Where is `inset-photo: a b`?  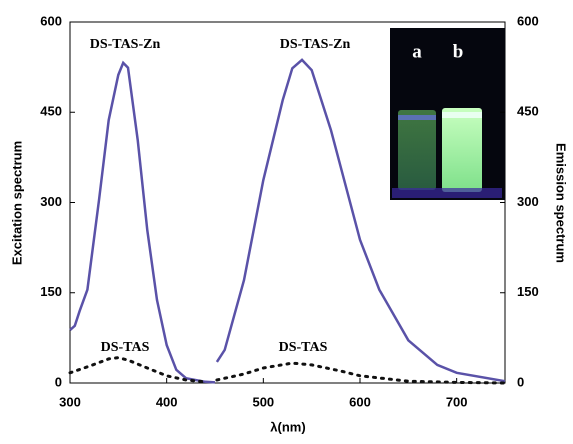 inset-photo: a b is located at coordinates (447, 114).